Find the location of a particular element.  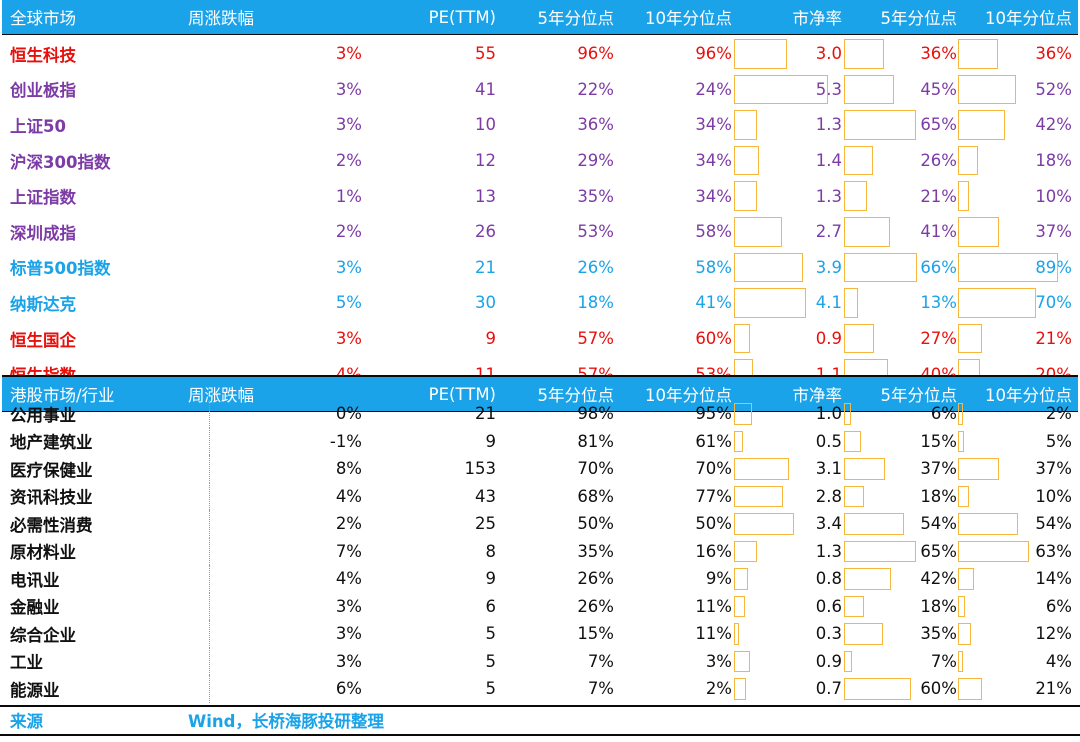

cell-pe-5y-percentile: 22% is located at coordinates (595, 89).